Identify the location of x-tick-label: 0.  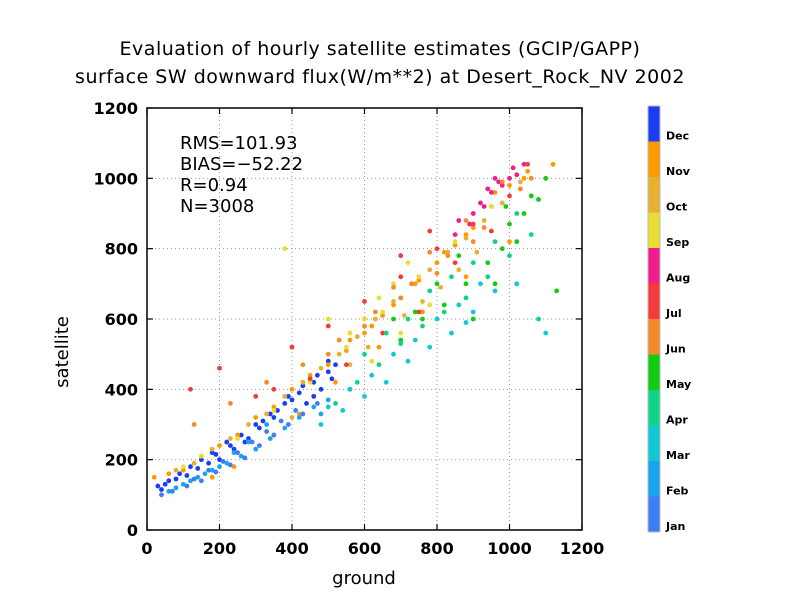
(146, 548).